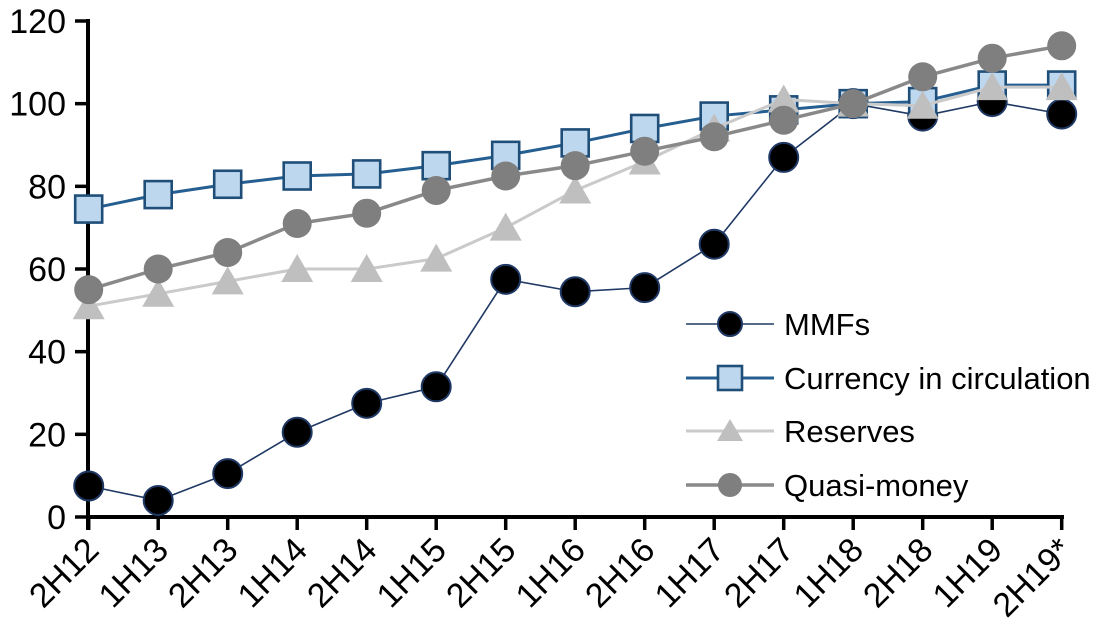 This screenshot has width=1119, height=640. I want to click on y-axis-tick-label: 0, so click(56, 518).